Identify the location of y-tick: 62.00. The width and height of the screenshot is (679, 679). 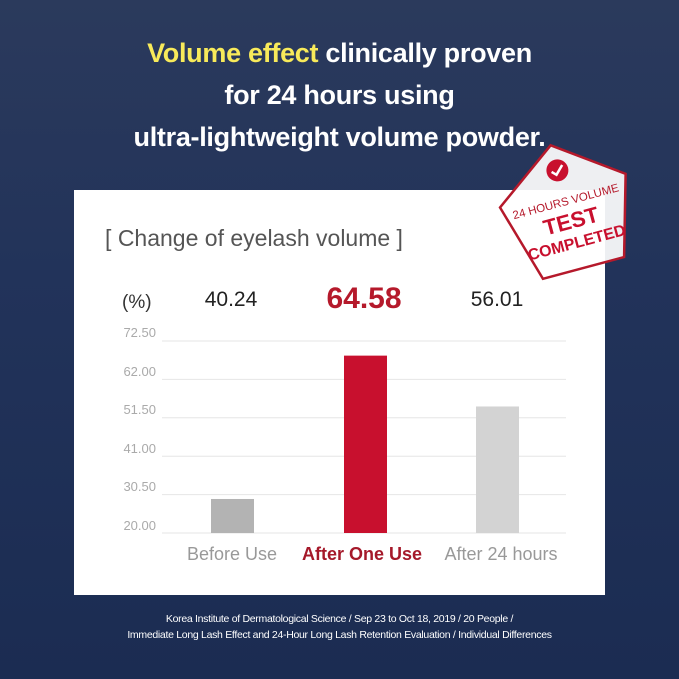
(139, 371).